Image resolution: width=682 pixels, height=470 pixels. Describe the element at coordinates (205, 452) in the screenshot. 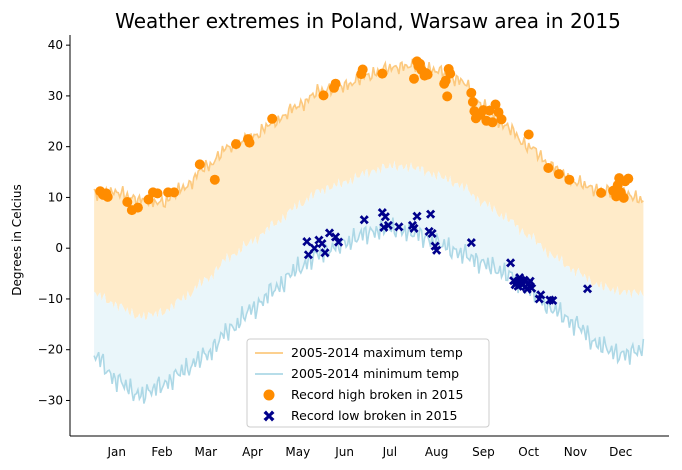

I see `x-tick-label: Mar` at that location.